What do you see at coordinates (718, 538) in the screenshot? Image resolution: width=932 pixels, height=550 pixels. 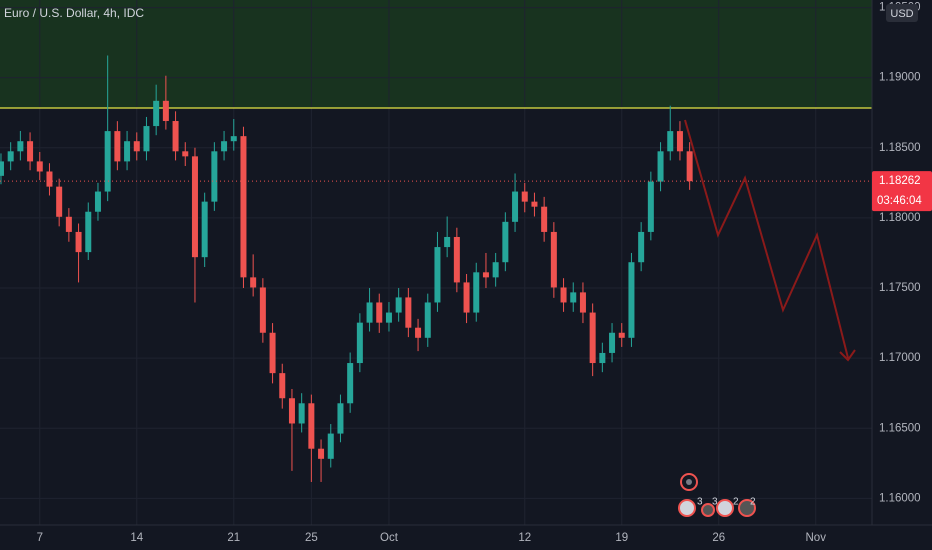 I see `x-tick-label: 26` at bounding box center [718, 538].